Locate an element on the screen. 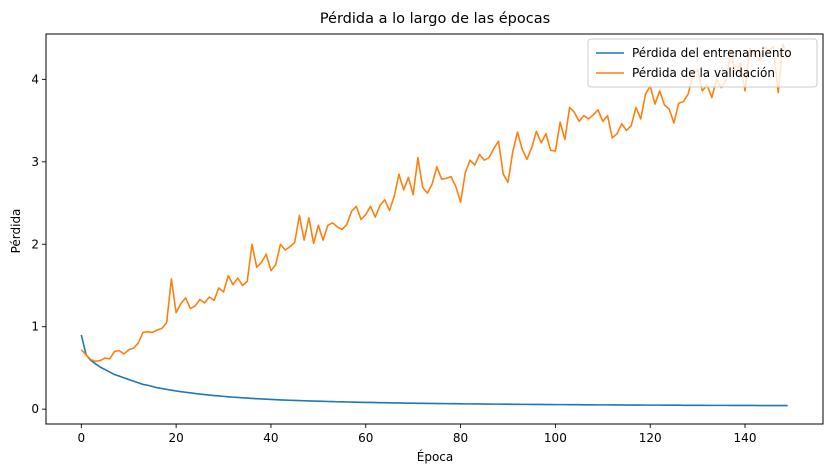 This screenshot has height=473, width=833. legend-box is located at coordinates (702, 63).